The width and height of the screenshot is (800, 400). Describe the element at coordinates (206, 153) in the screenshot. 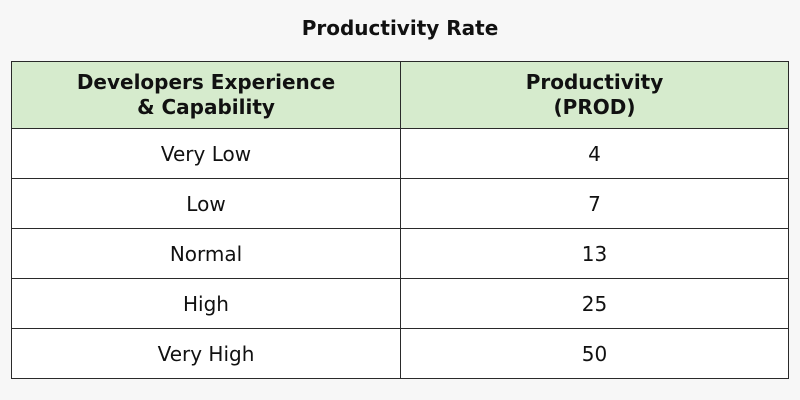

I see `cell-experience: Very Low` at that location.